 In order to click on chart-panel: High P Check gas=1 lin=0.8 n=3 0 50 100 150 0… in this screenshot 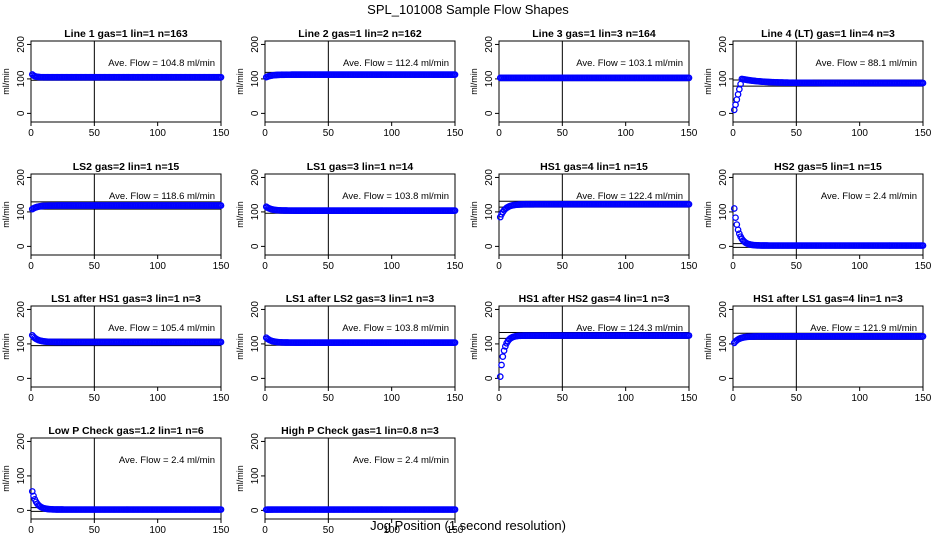, I will do `click(349, 480)`.